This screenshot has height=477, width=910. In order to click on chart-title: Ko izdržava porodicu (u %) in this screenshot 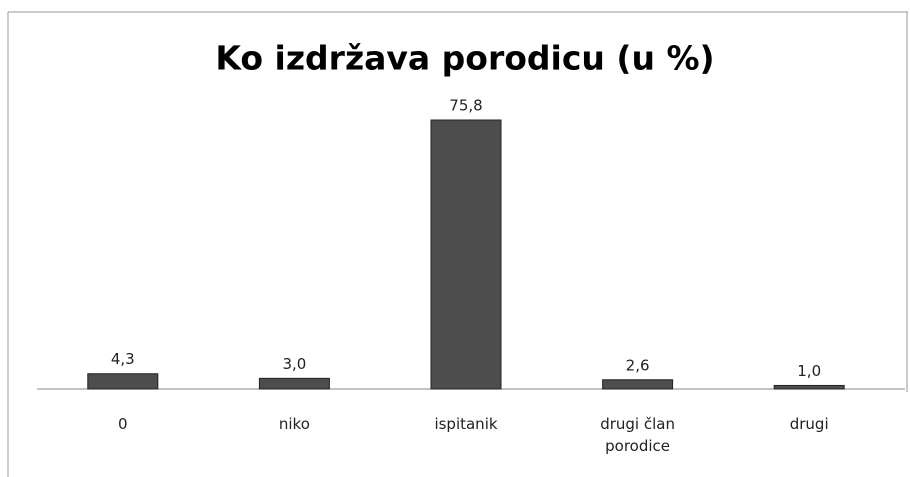, I will do `click(464, 58)`.